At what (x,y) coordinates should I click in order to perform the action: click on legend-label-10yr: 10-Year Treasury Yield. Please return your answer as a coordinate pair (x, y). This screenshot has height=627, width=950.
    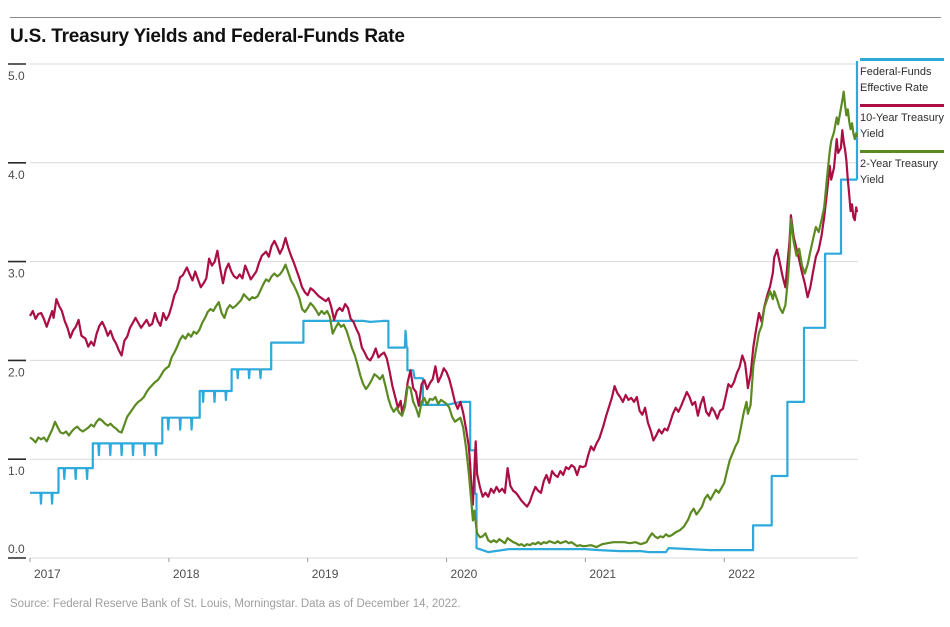
    Looking at the image, I should click on (902, 126).